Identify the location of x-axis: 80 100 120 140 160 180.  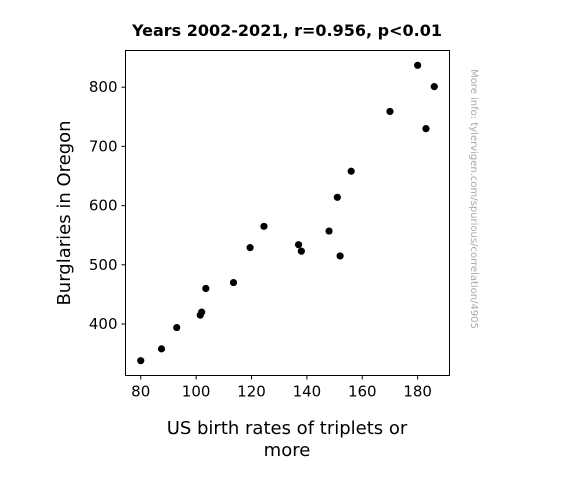
(281, 388).